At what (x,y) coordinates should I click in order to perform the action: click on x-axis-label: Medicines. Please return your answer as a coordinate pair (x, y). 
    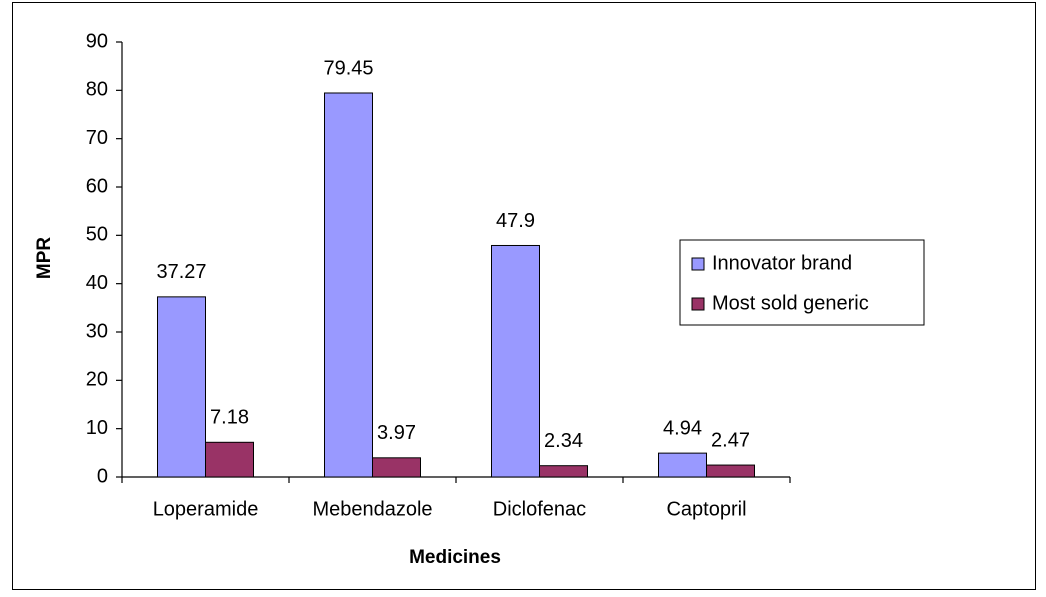
    Looking at the image, I should click on (455, 557).